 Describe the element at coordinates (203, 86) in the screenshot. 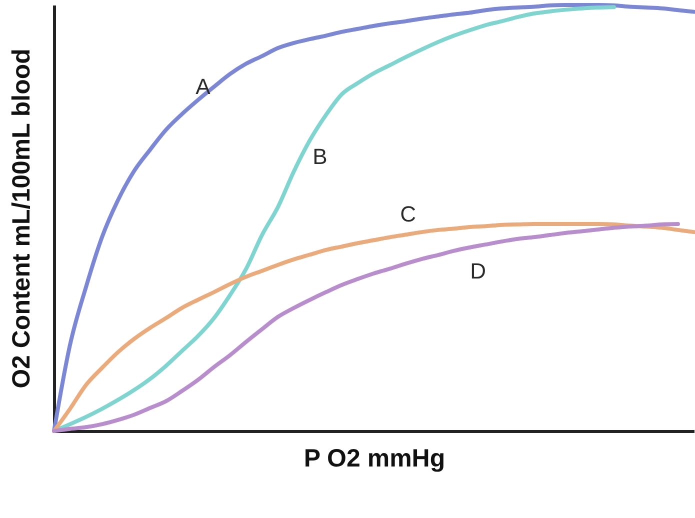

I see `series-label: A` at that location.